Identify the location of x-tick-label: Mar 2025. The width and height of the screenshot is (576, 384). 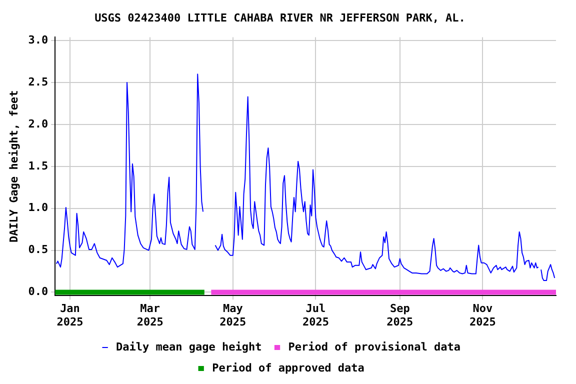
(150, 315).